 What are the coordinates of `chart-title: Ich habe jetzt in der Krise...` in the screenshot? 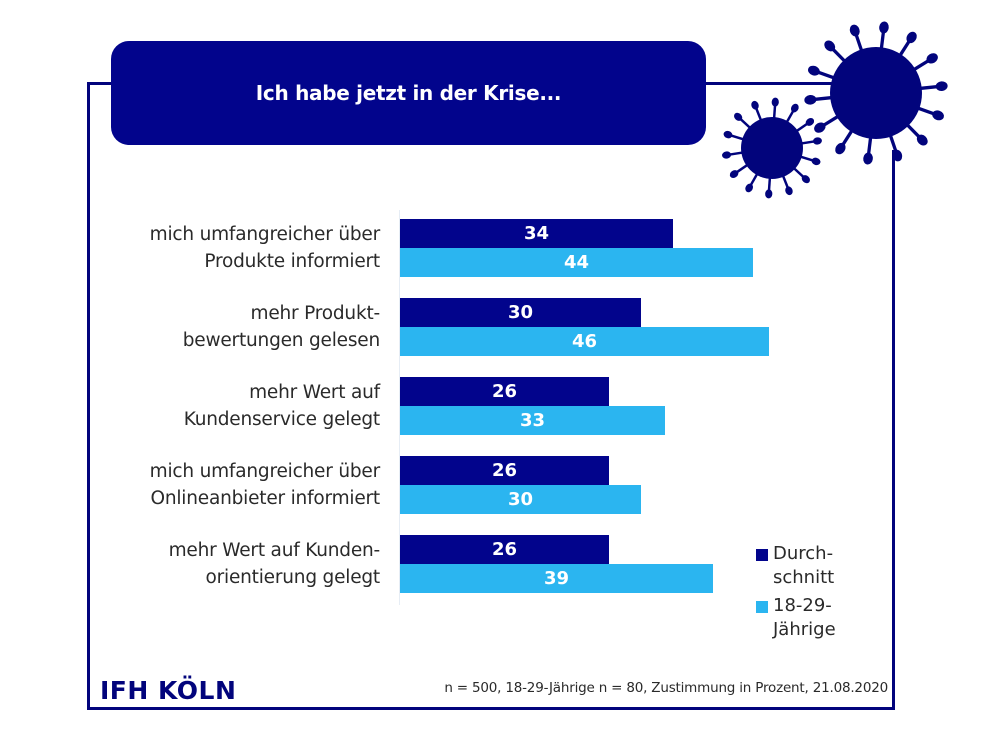 It's located at (408, 93).